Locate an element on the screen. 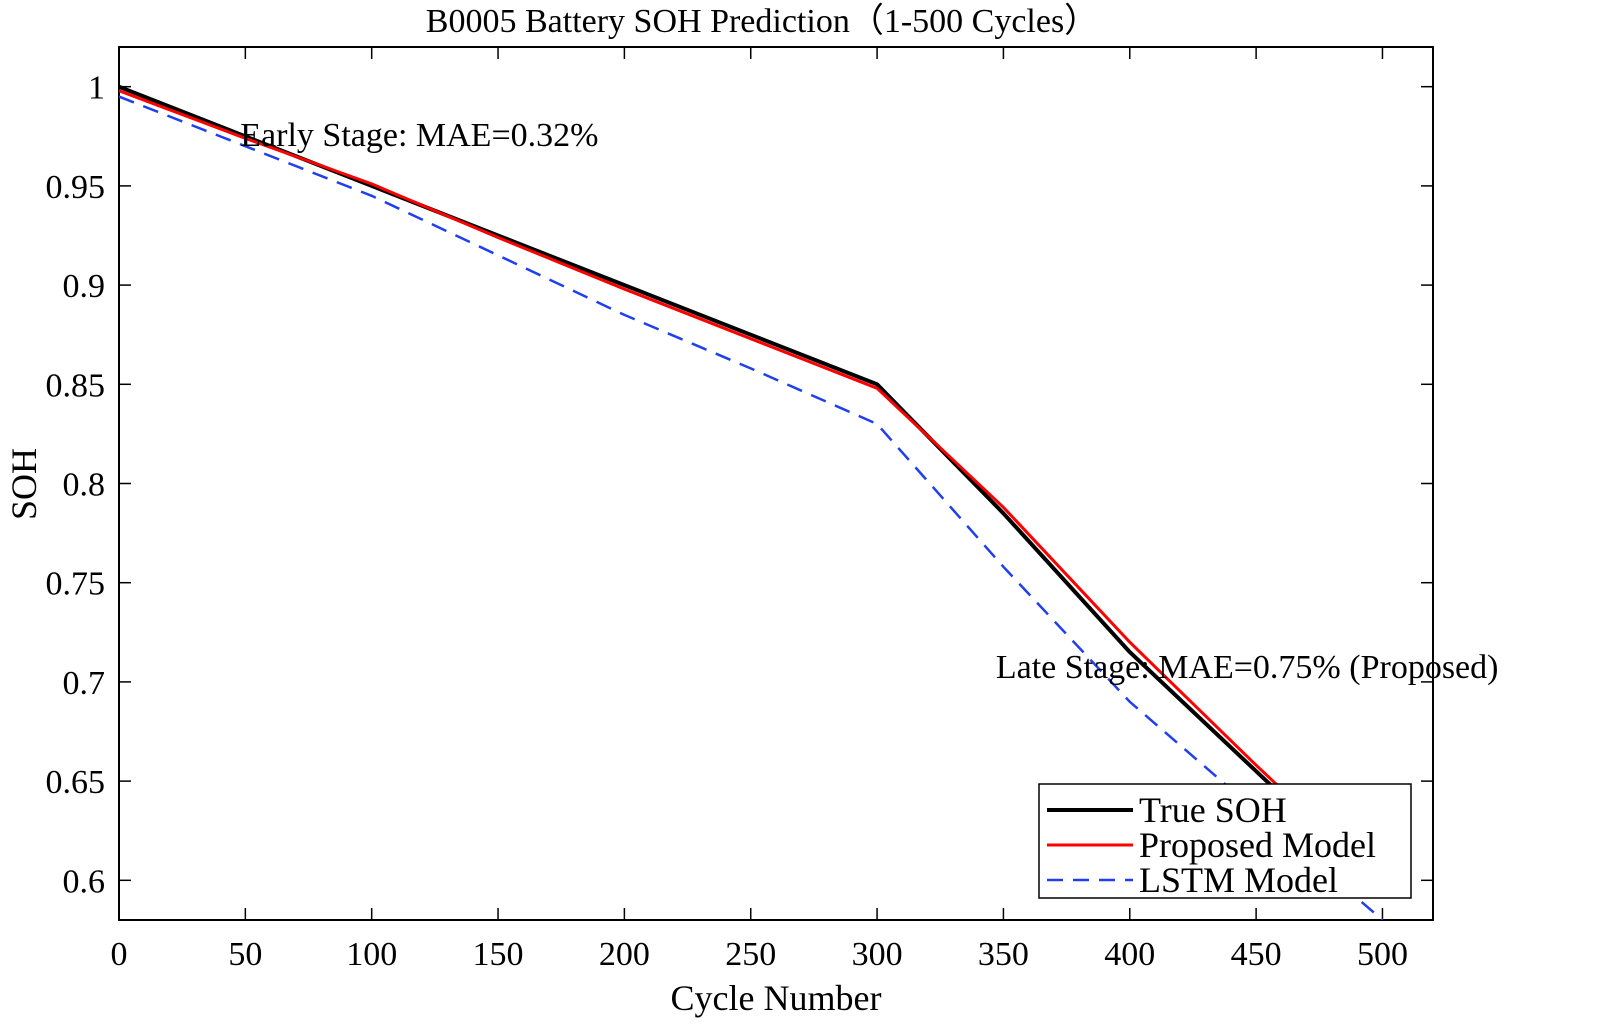 This screenshot has height=1024, width=1600. x-tick-label: 200 is located at coordinates (624, 954).